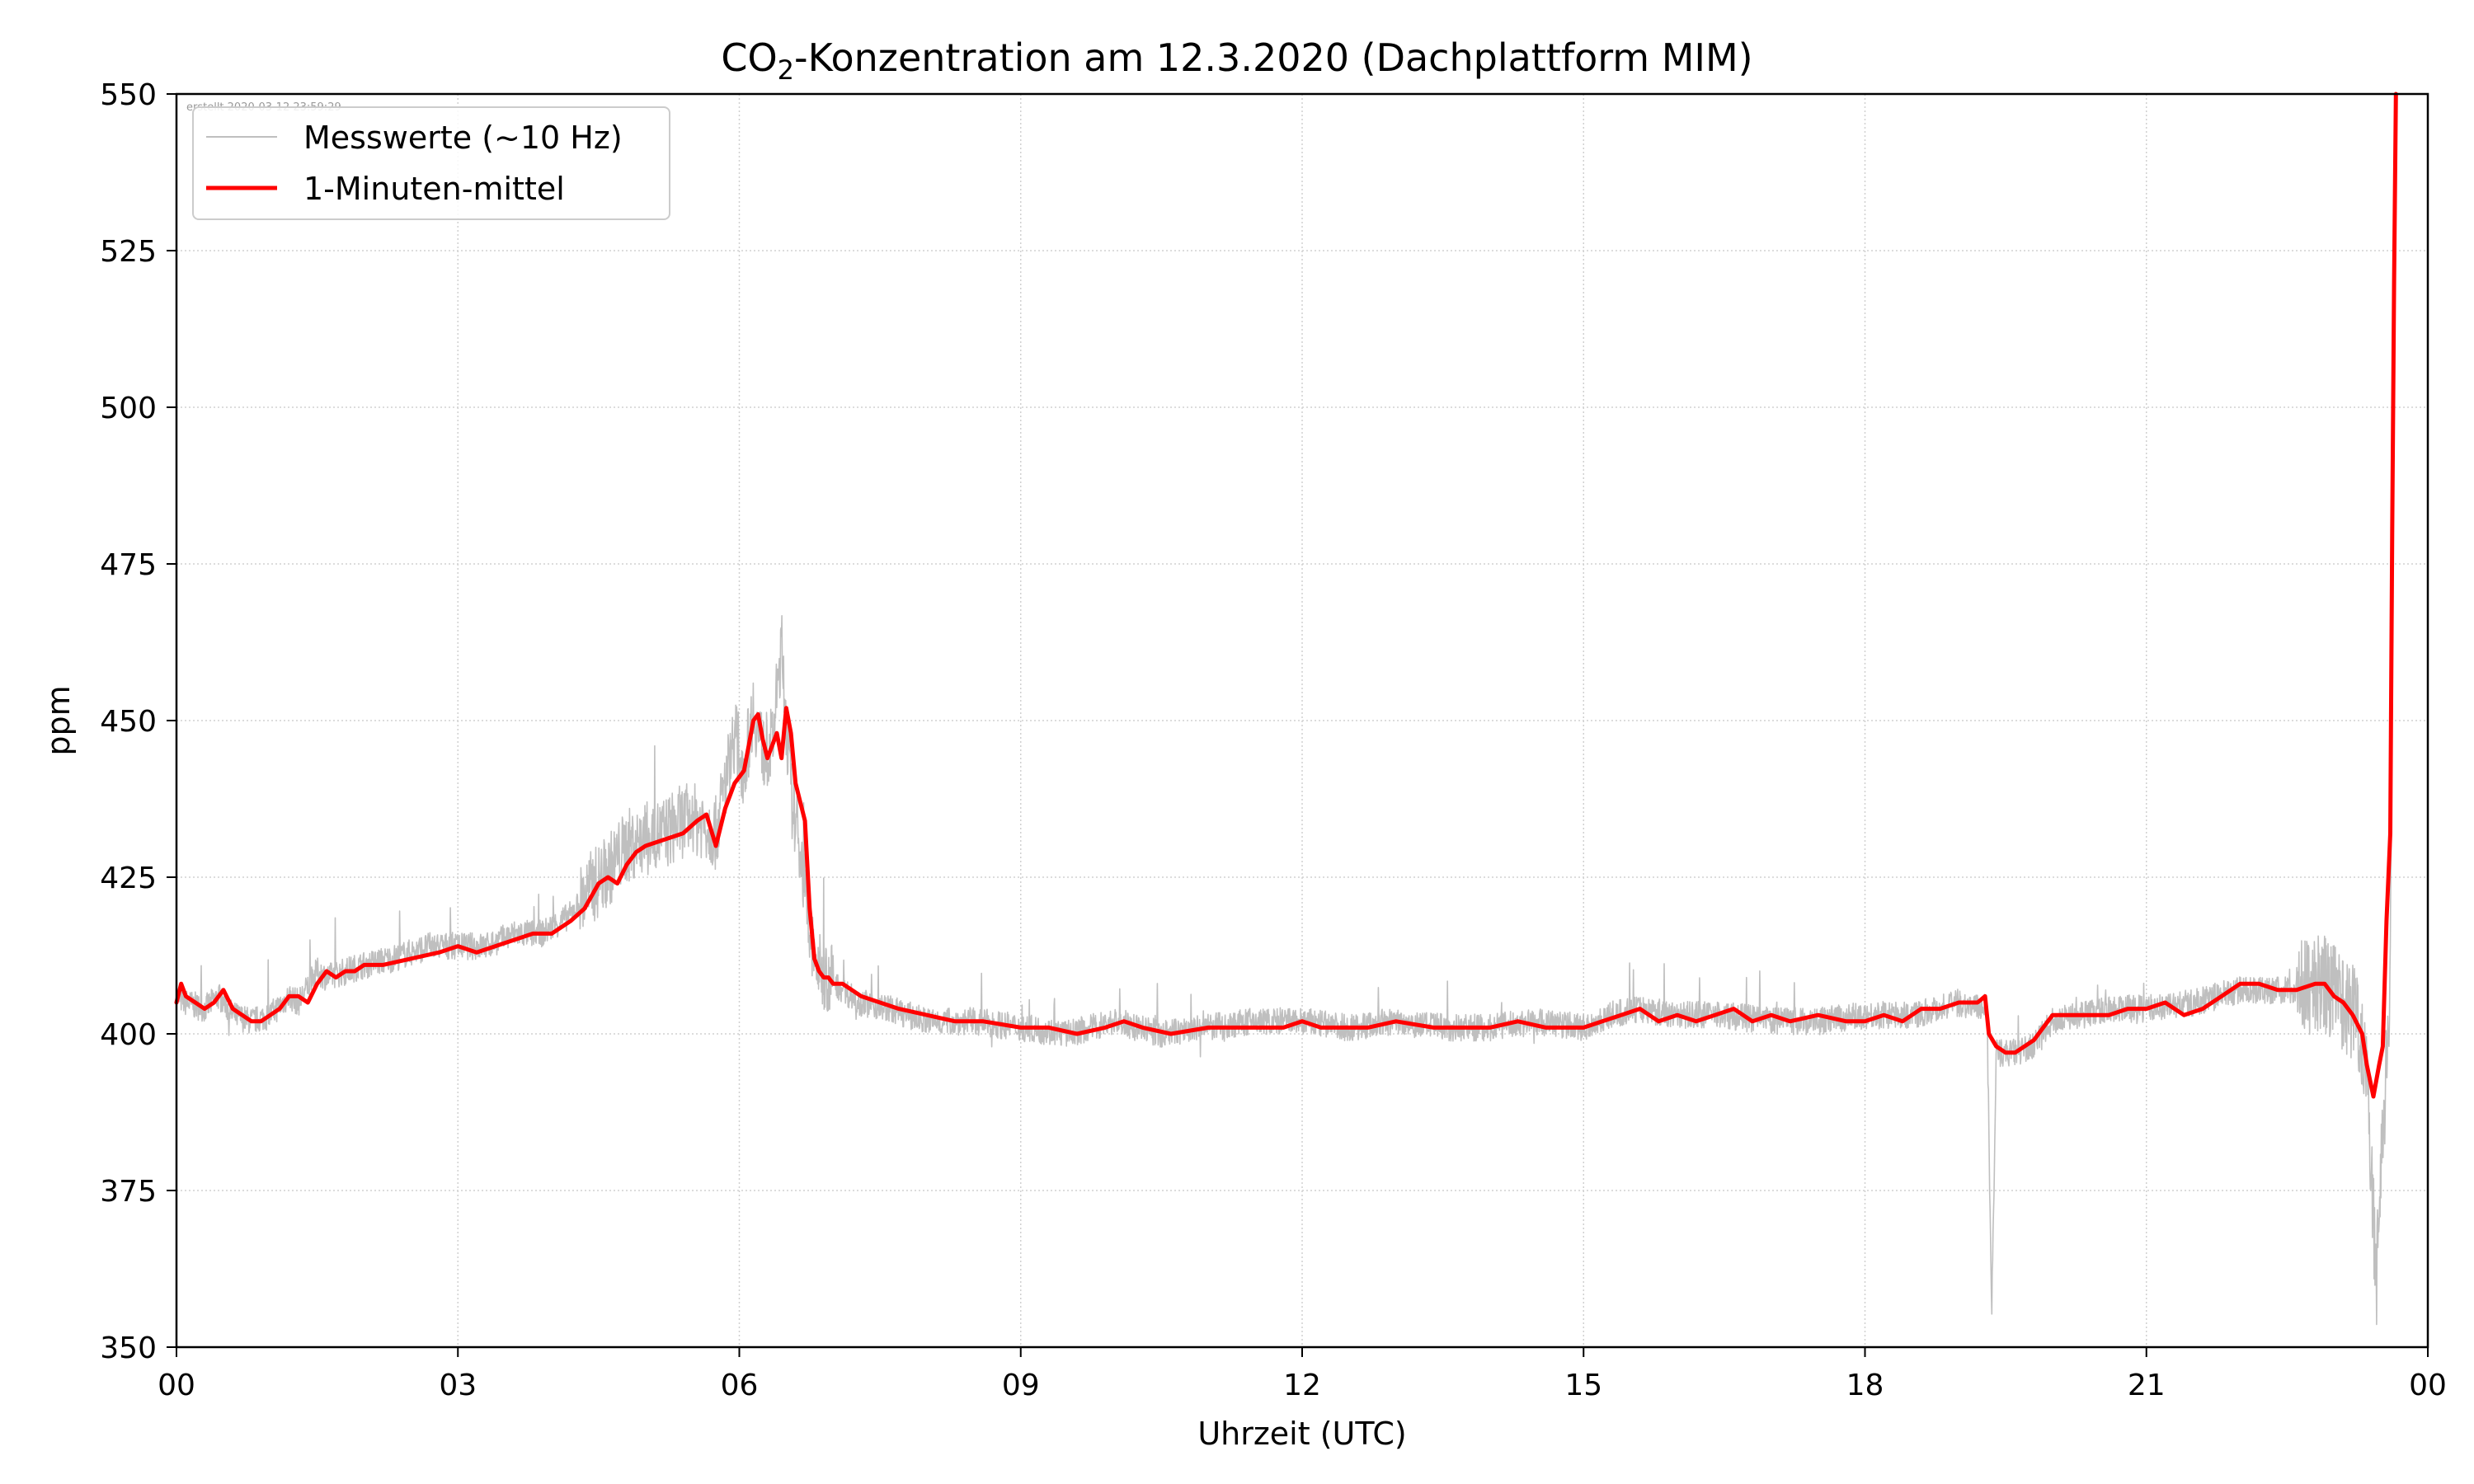 The height and width of the screenshot is (1484, 2474). I want to click on y-axis-ticks: 350 375 400 425 450 475 500 525 550, so click(138, 721).